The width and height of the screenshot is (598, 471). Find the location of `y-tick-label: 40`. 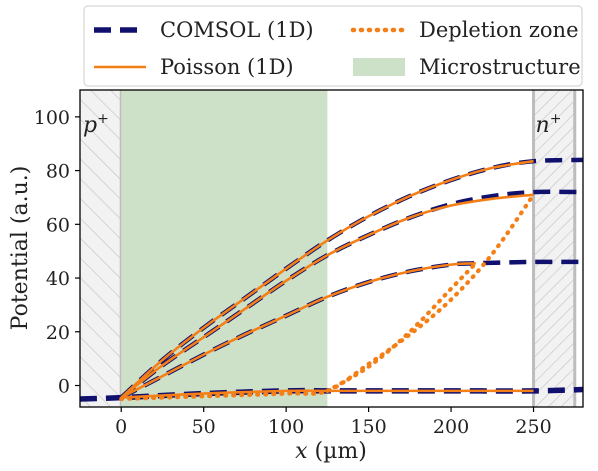

y-tick-label: 40 is located at coordinates (58, 279).